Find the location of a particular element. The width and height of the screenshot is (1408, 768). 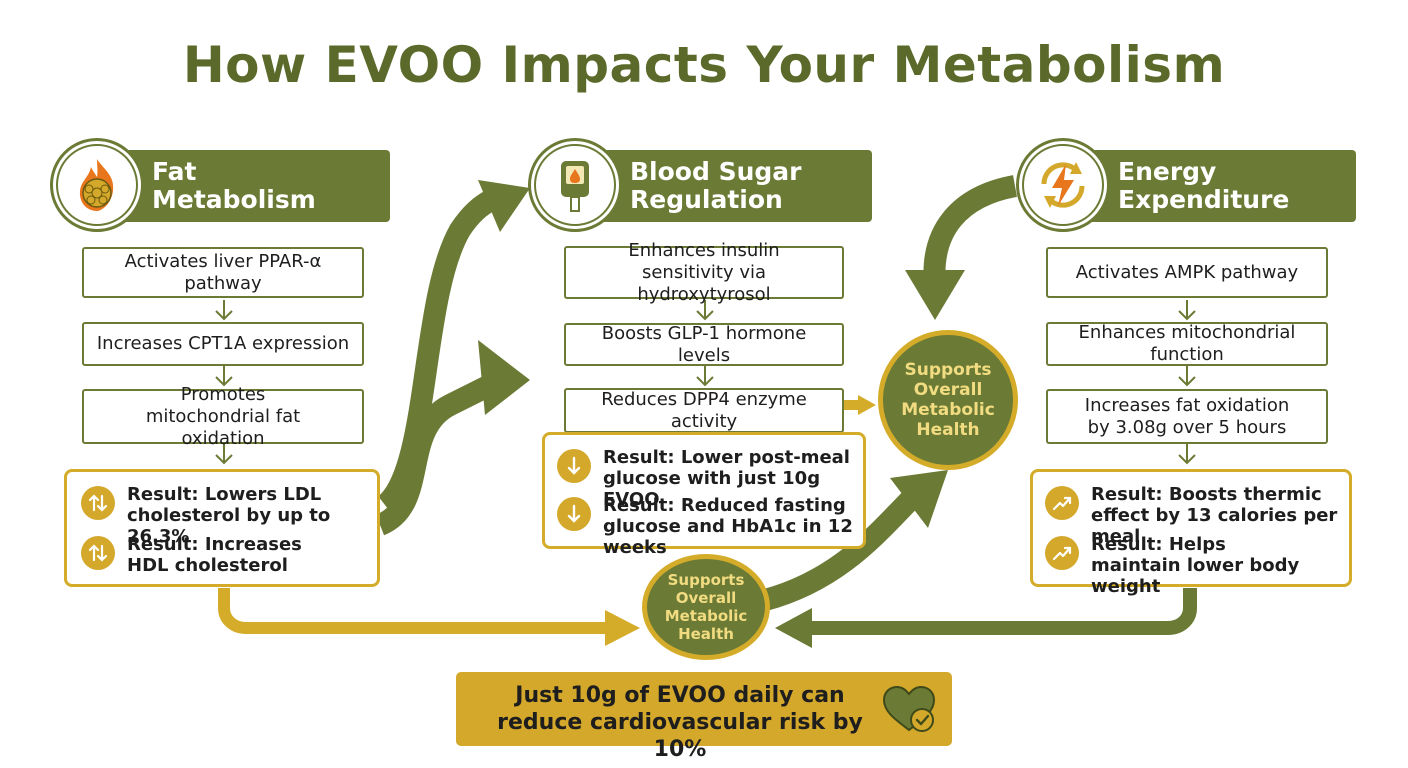

arrow-head-dpp4 is located at coordinates (867, 405).